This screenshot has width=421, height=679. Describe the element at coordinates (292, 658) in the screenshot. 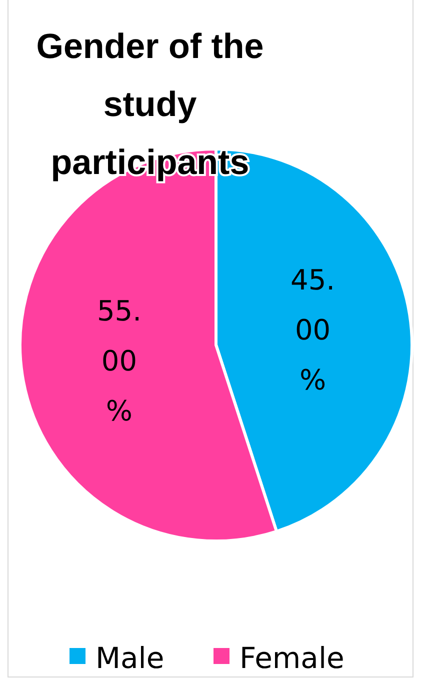

I see `legend-label: Female` at that location.